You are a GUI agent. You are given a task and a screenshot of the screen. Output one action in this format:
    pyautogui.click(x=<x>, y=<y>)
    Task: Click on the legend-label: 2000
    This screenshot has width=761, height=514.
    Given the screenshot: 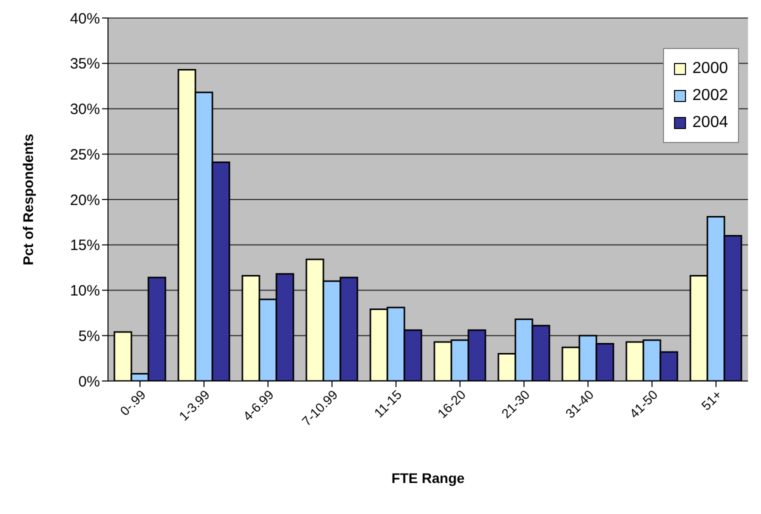 What is the action you would take?
    pyautogui.click(x=709, y=69)
    